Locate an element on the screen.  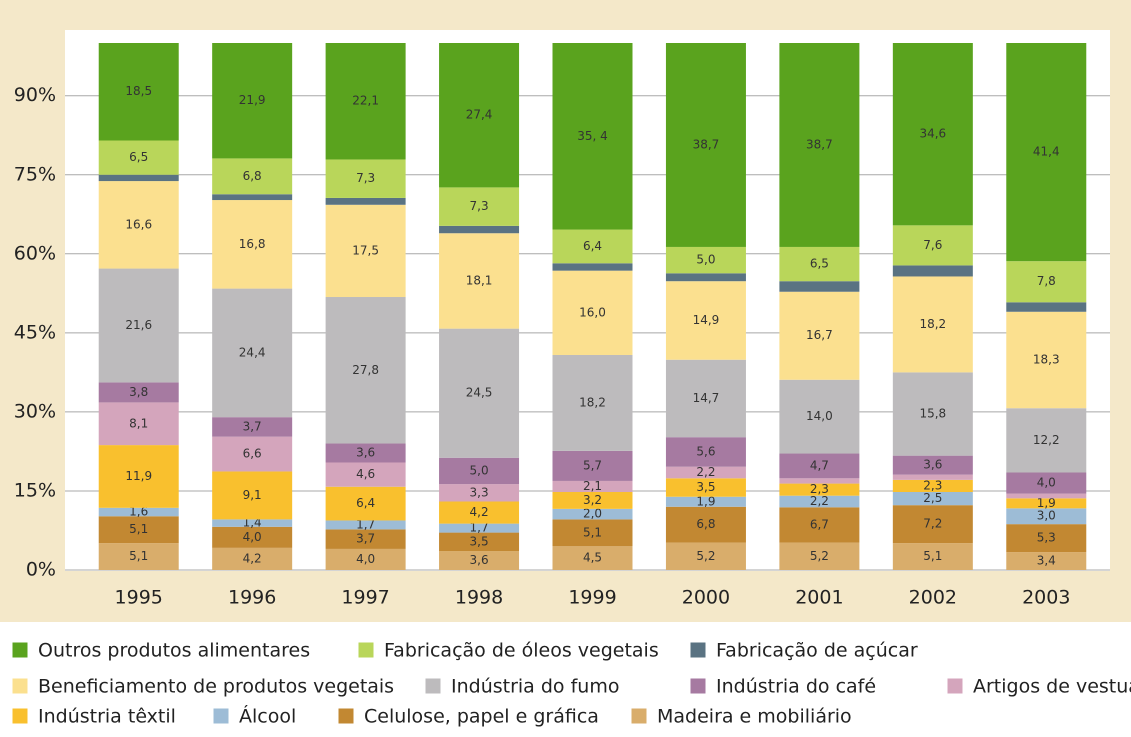
value-label: 27,8 is located at coordinates (365, 370).